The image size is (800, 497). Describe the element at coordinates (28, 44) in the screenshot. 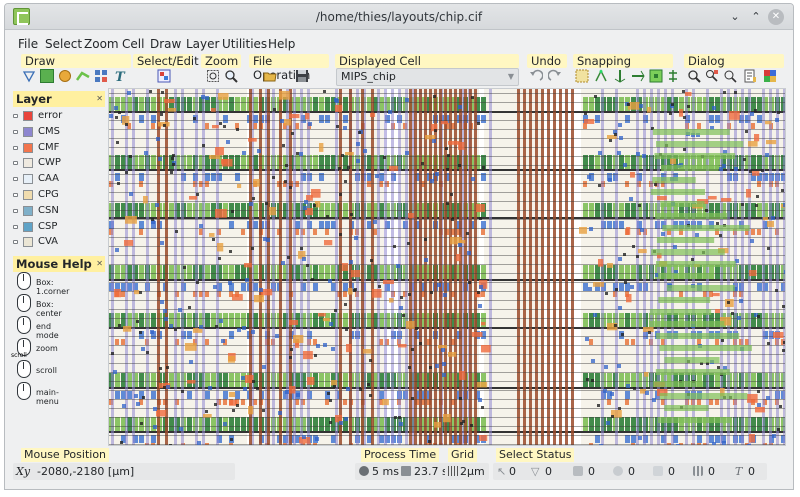

I see `menu-file: File` at that location.